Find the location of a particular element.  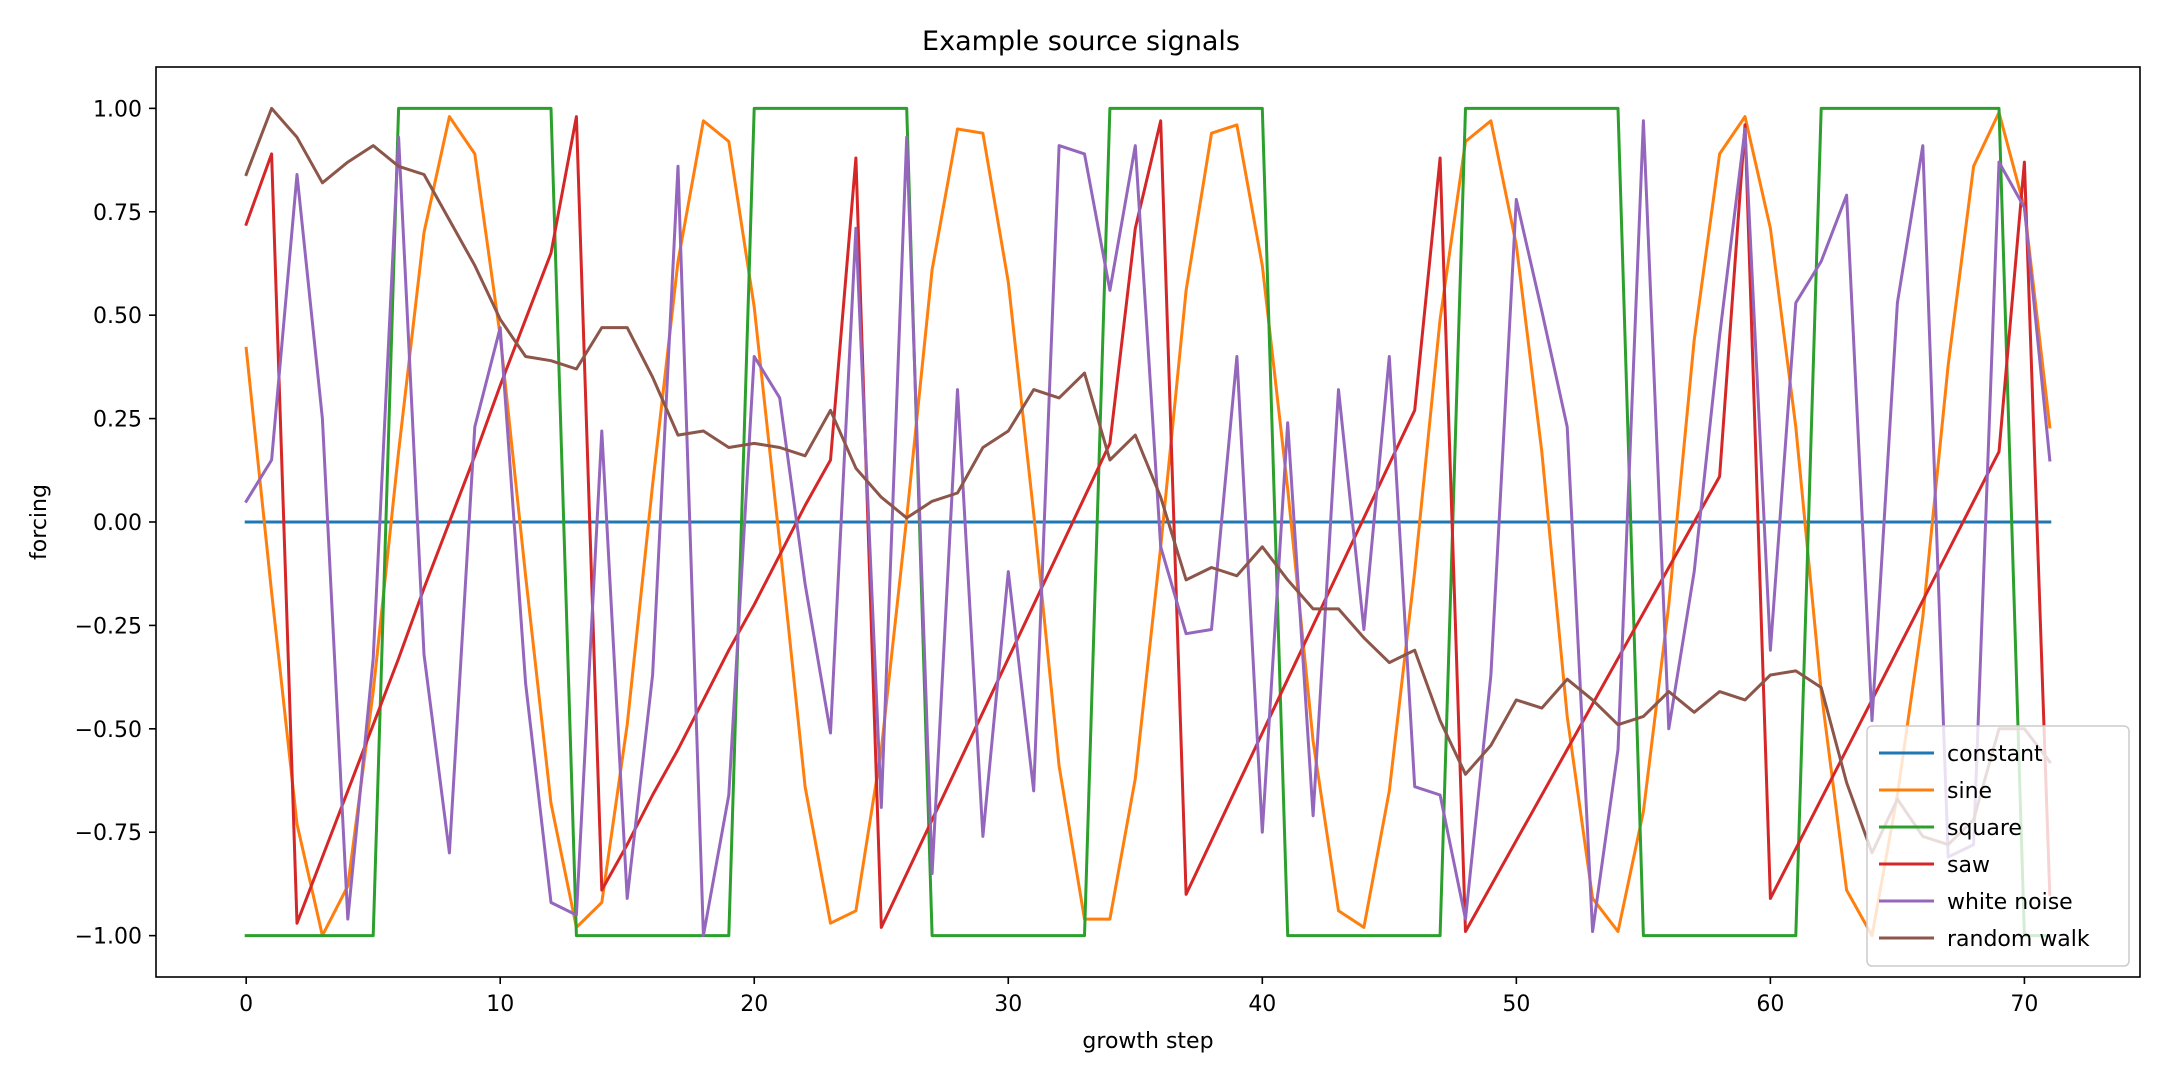

legend-label-saw: saw is located at coordinates (1968, 865).